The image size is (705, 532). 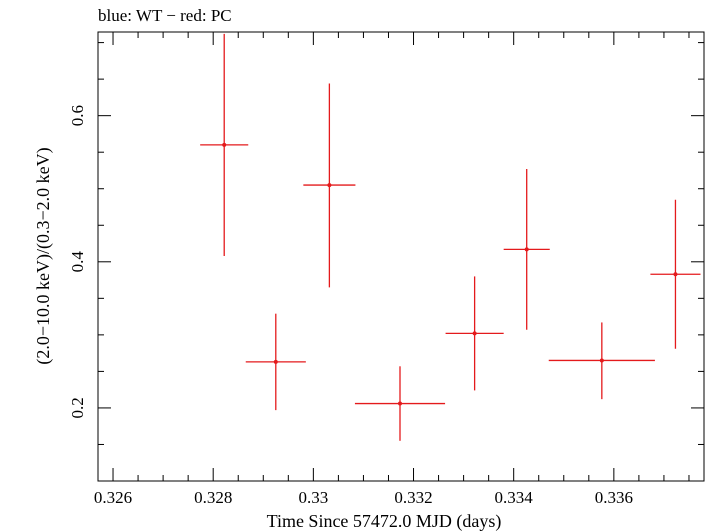 I want to click on x-tick-label: 0.336, so click(x=614, y=497).